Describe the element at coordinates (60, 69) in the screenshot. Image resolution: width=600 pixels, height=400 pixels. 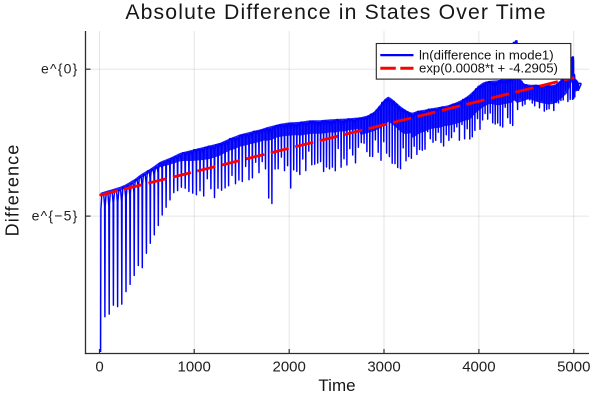
I see `svg-text: e^{0}` at that location.